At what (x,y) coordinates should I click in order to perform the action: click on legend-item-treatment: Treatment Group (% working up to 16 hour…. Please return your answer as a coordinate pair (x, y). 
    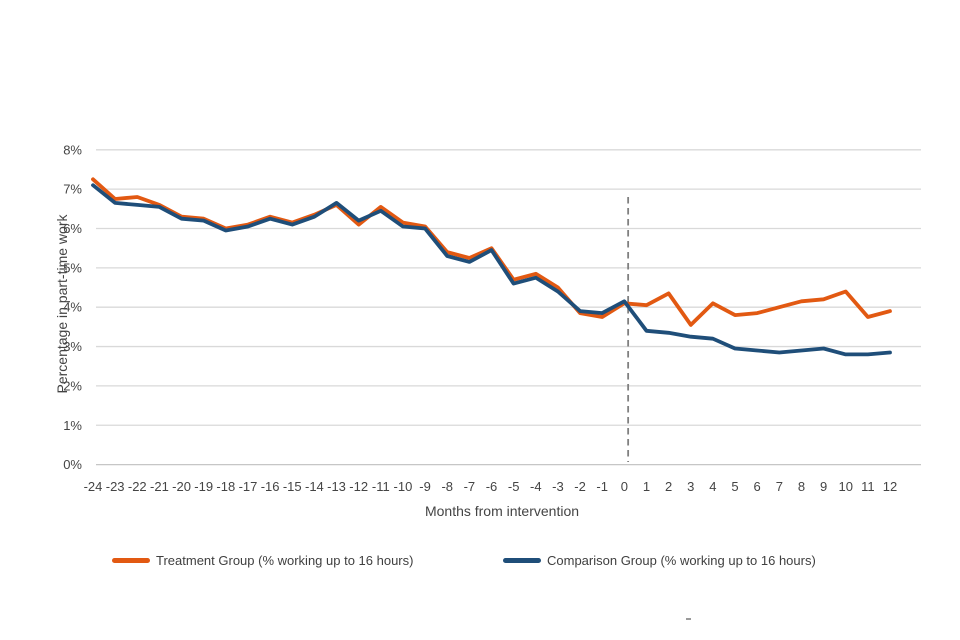
    Looking at the image, I should click on (262, 560).